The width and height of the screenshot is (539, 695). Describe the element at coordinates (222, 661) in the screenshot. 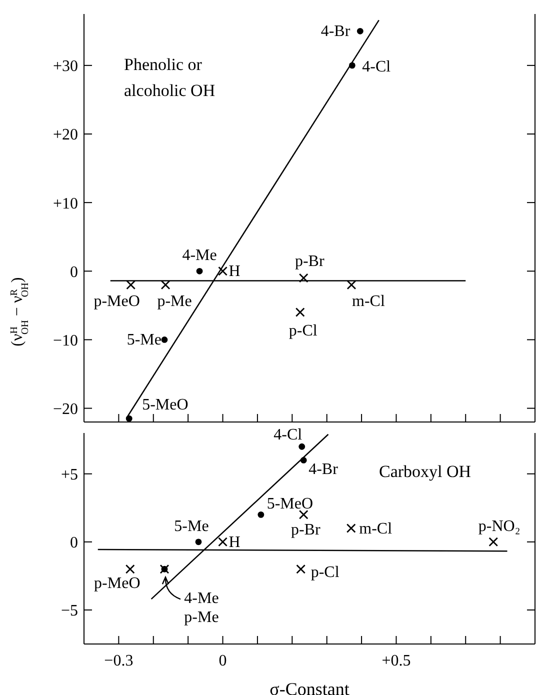

I see `x-tick-label: 0` at that location.